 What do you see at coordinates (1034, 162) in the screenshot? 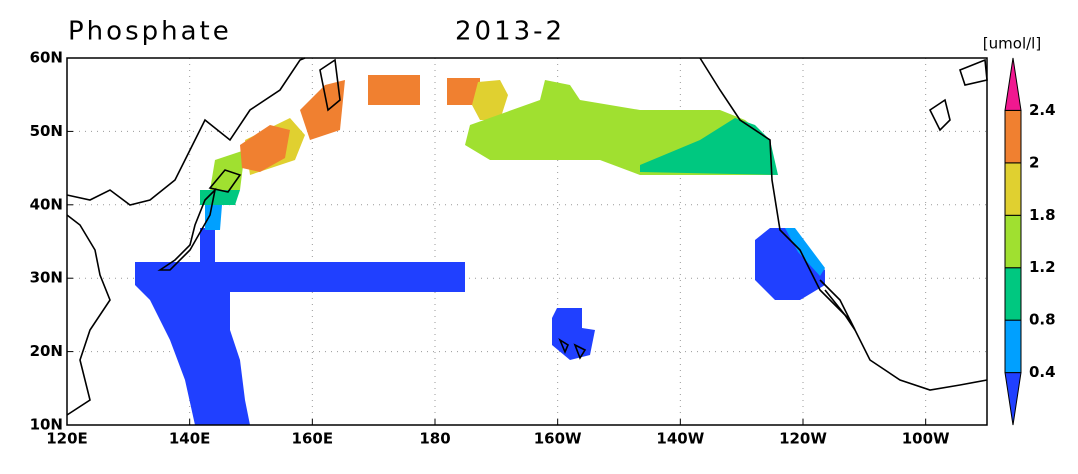
I see `colorbar-label: 2` at bounding box center [1034, 162].